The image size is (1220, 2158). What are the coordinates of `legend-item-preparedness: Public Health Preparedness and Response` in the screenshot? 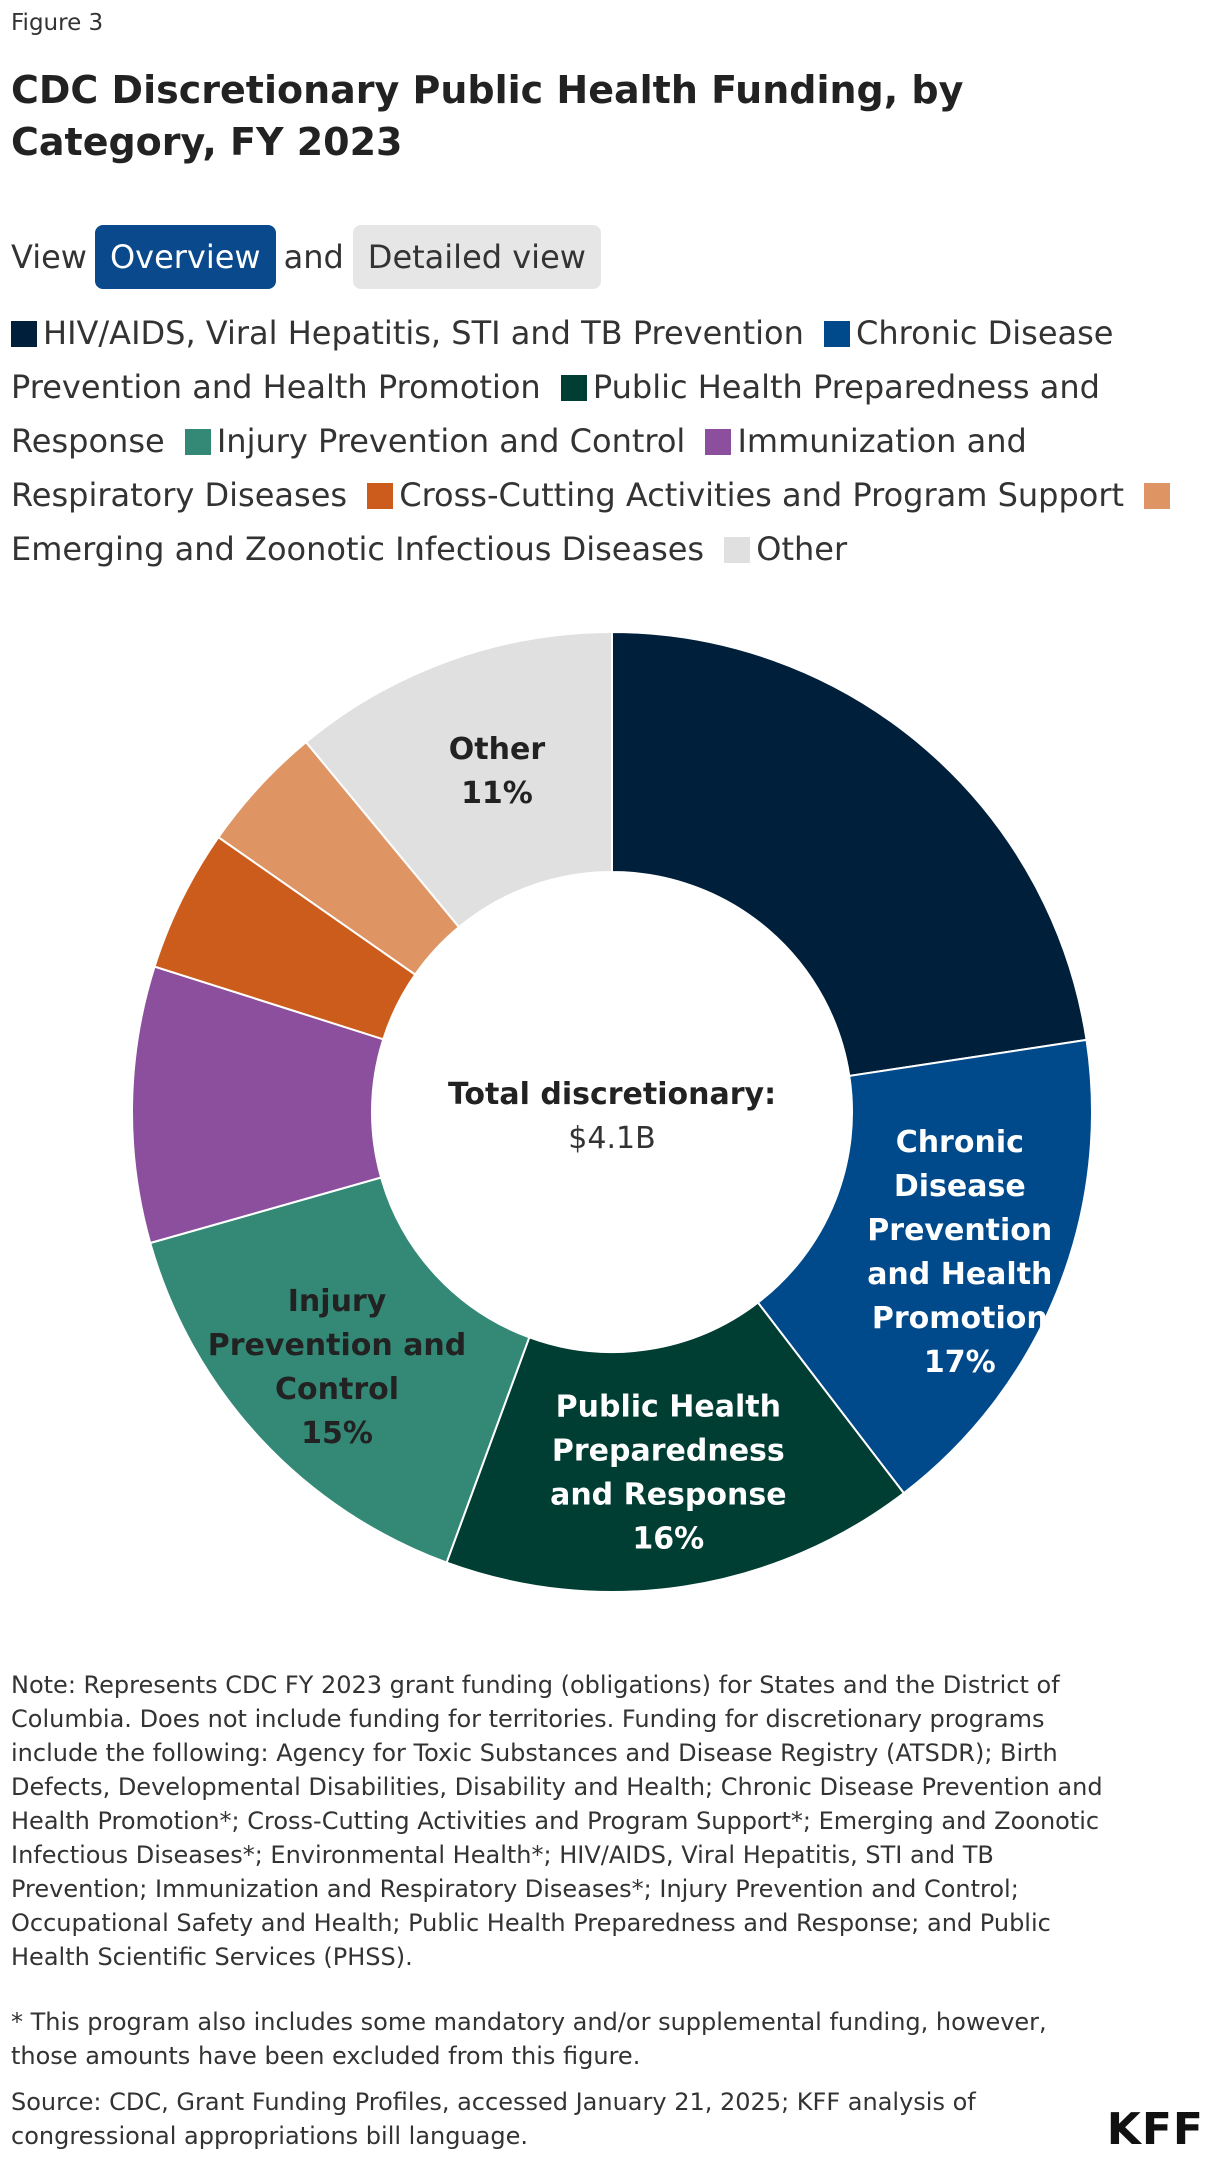 It's located at (555, 414).